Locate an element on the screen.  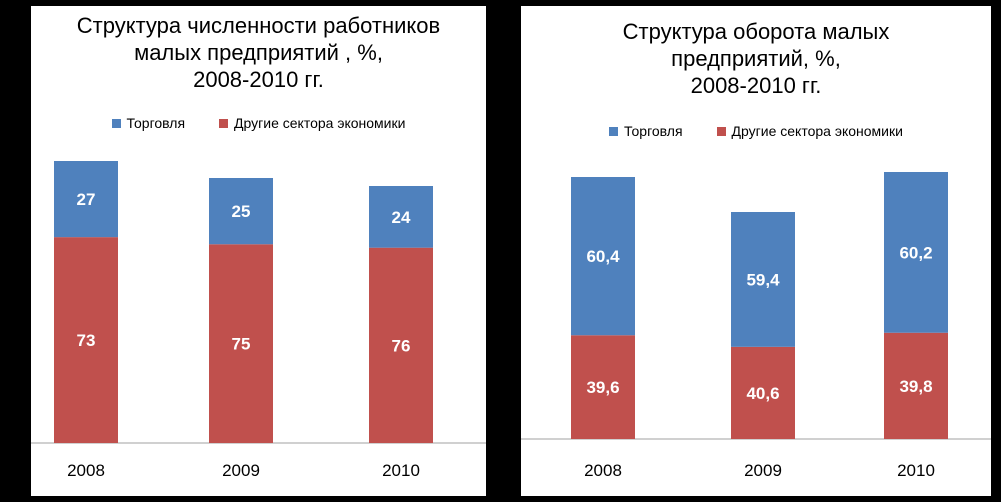
data-label: 27 is located at coordinates (86, 199).